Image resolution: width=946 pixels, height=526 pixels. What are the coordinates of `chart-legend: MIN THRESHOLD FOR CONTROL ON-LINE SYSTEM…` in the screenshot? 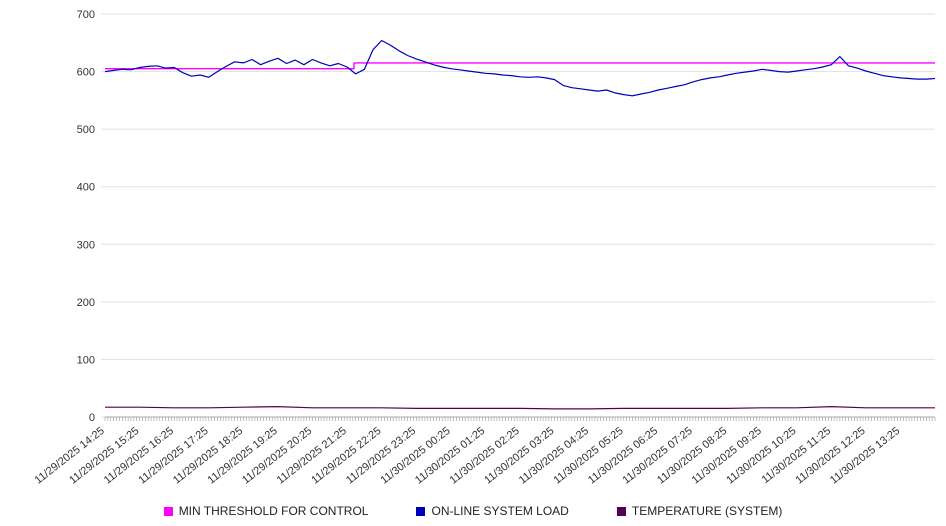 It's located at (473, 511).